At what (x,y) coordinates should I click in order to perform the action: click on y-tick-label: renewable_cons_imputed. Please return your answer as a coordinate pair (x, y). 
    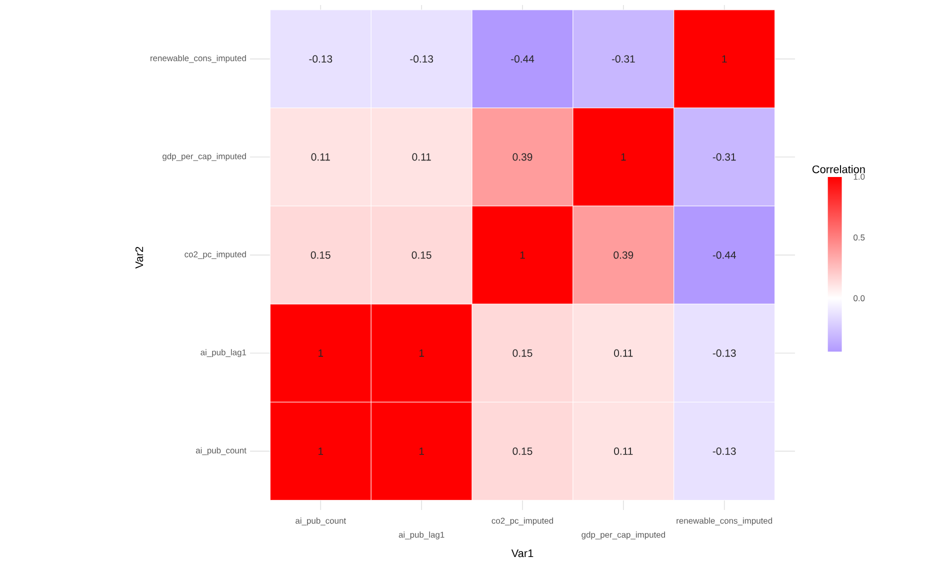
    Looking at the image, I should click on (198, 58).